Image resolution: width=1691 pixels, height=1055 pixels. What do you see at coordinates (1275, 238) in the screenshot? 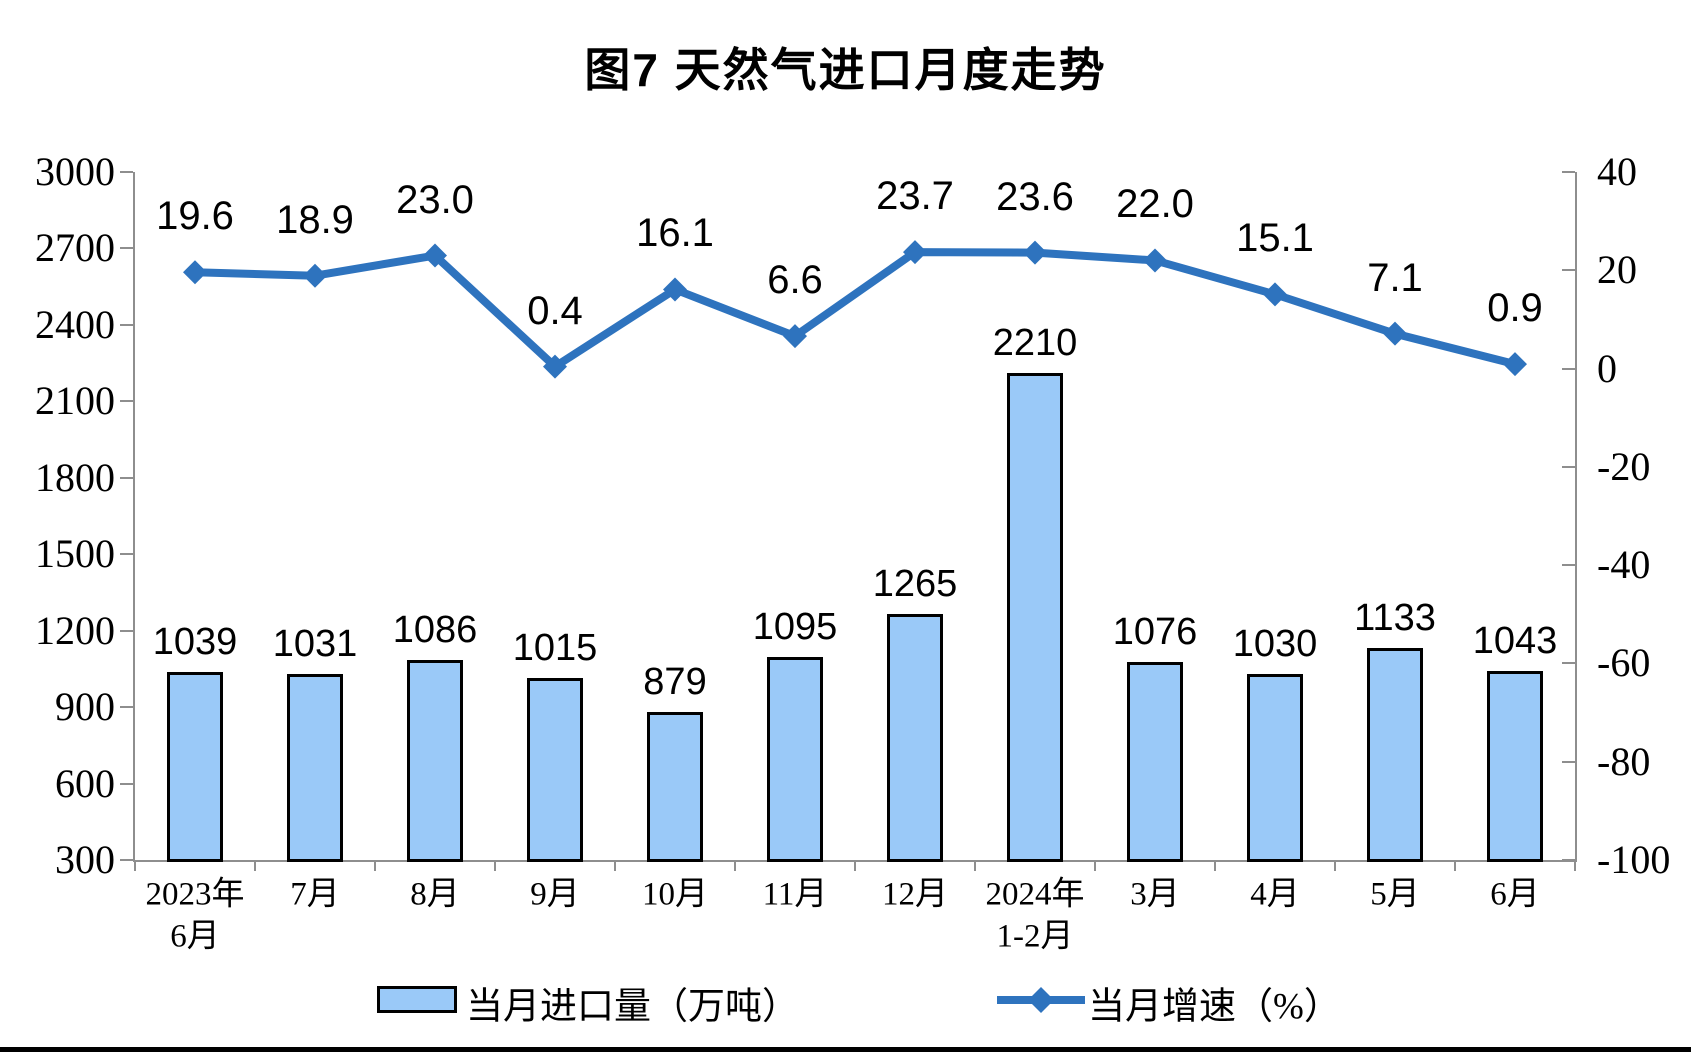
I see `line-value-label: 15.1` at bounding box center [1275, 238].